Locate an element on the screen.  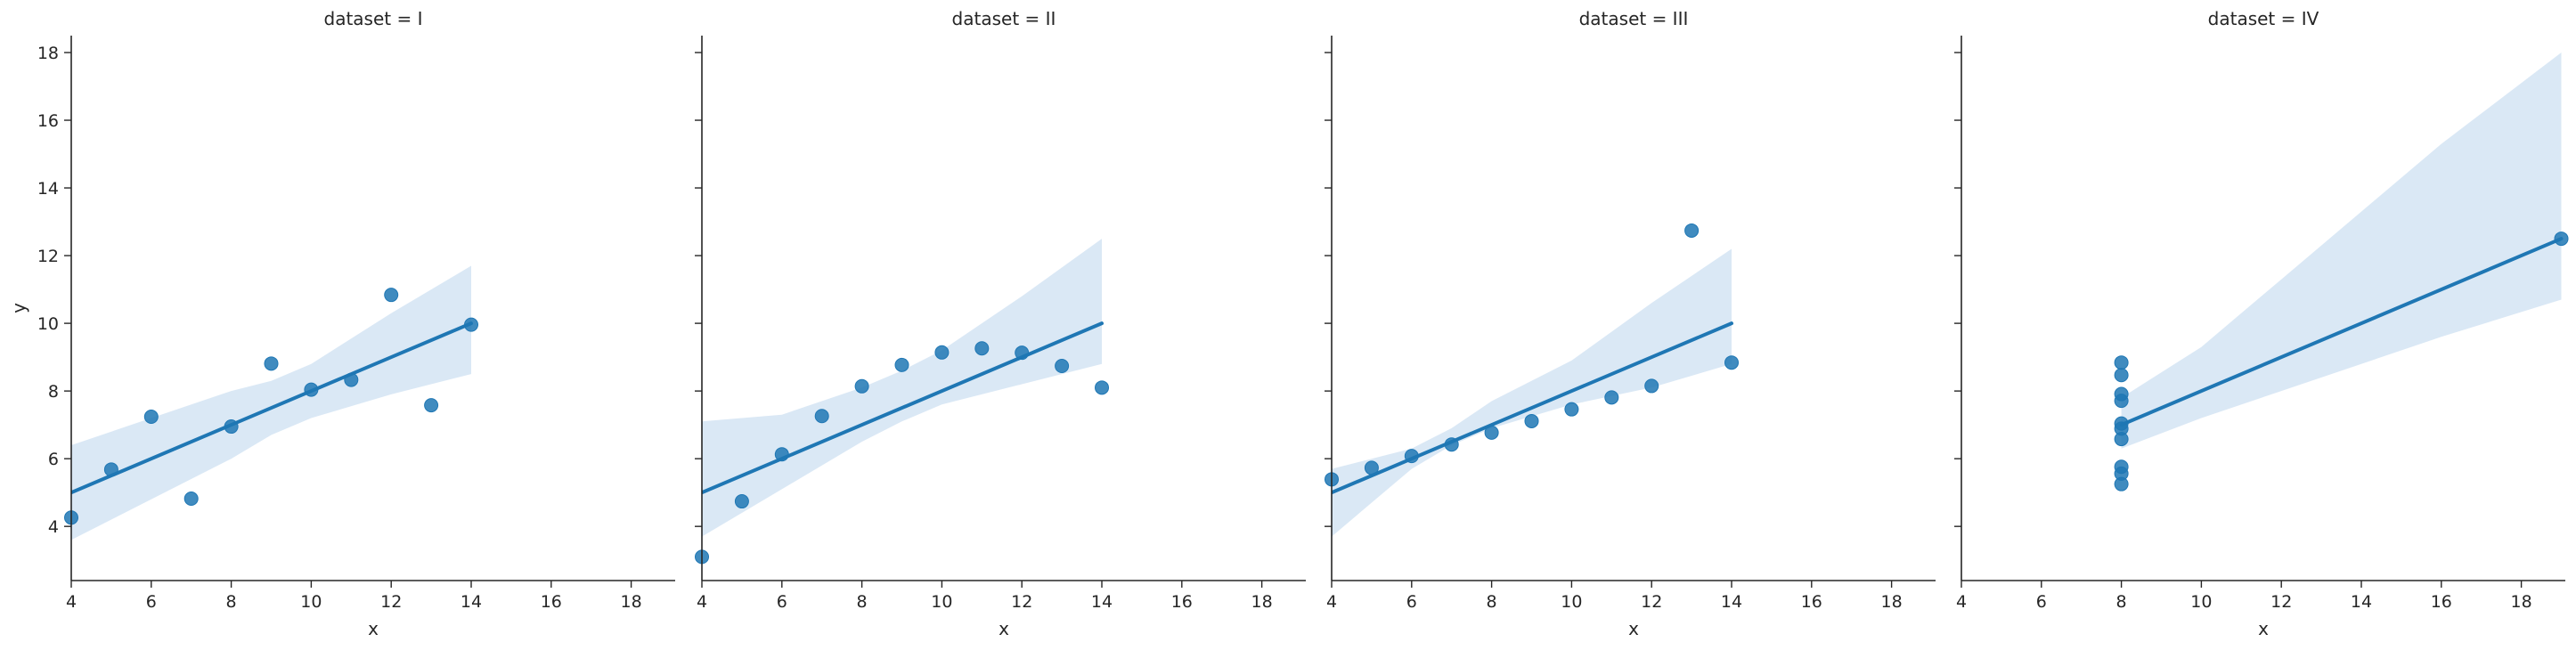
y-tick-label: 14 is located at coordinates (48, 189).